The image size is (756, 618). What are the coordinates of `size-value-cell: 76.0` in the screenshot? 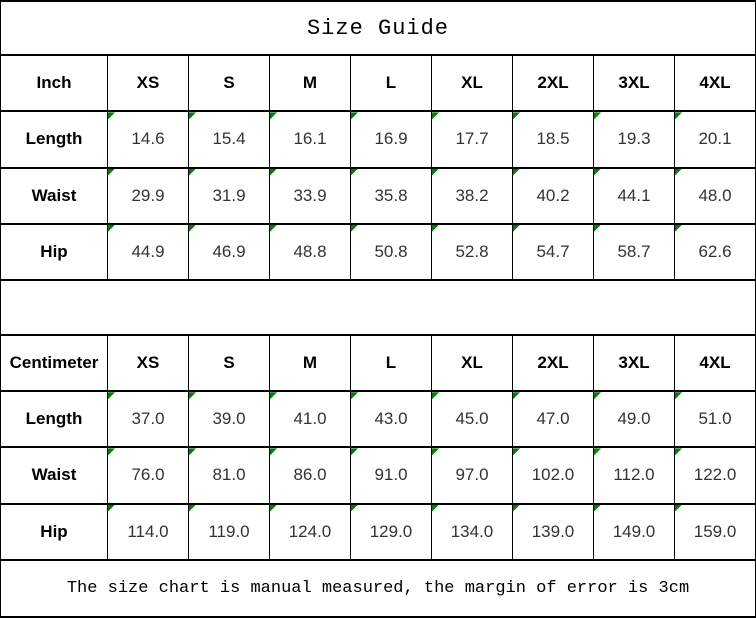 It's located at (148, 475).